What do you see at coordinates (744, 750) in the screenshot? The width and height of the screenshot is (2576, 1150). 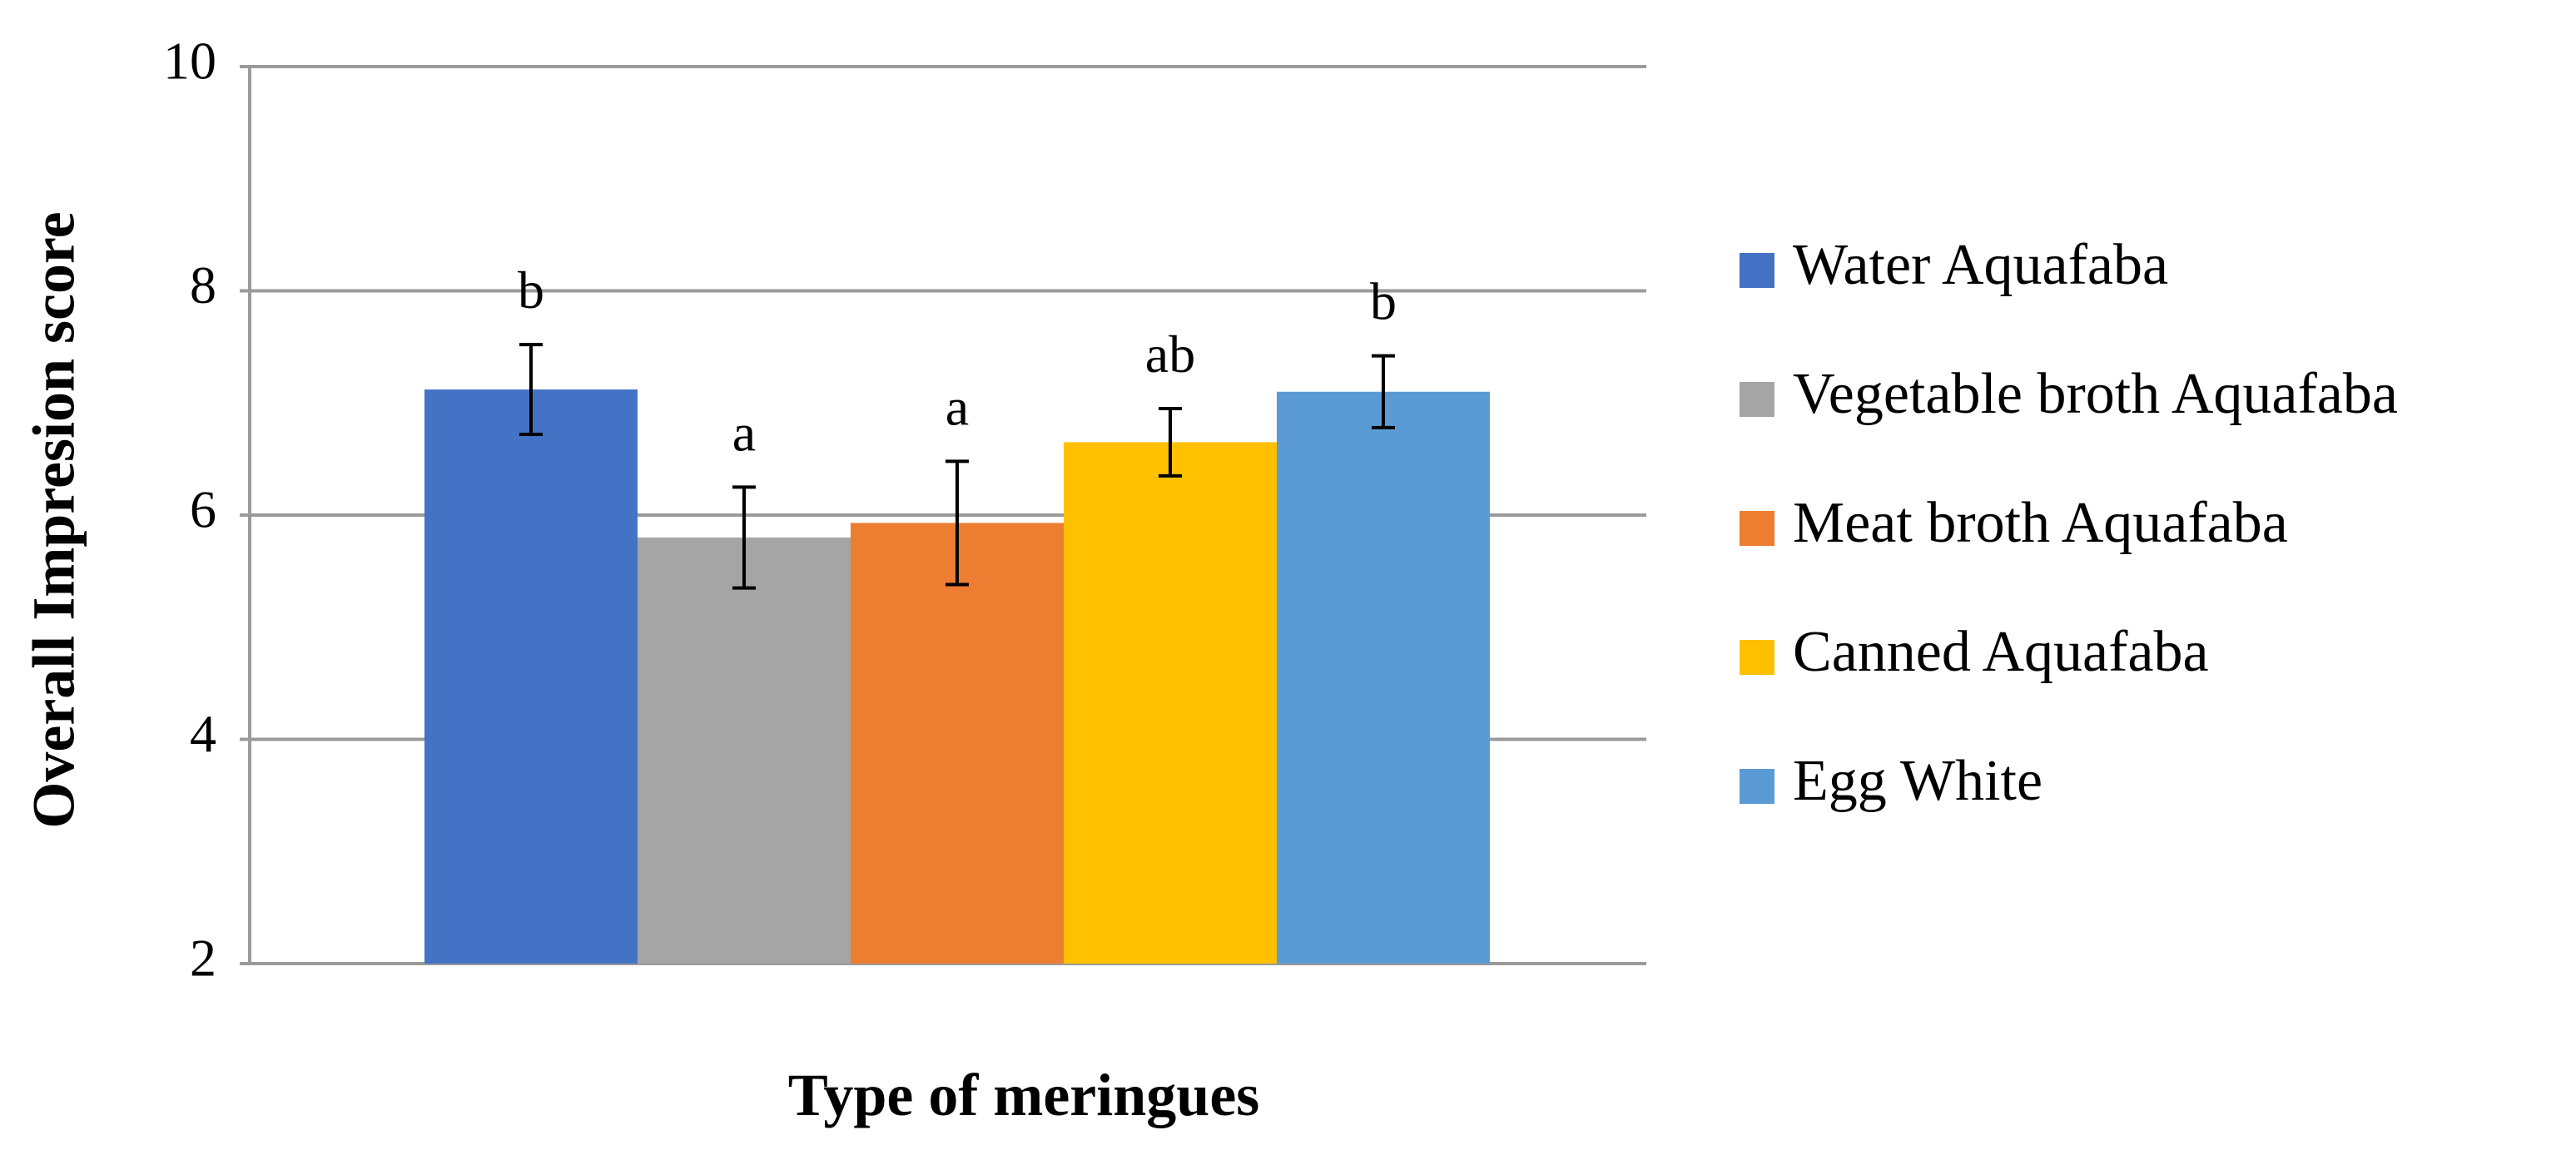 I see `bar-vegetable-broth-aquafaba` at bounding box center [744, 750].